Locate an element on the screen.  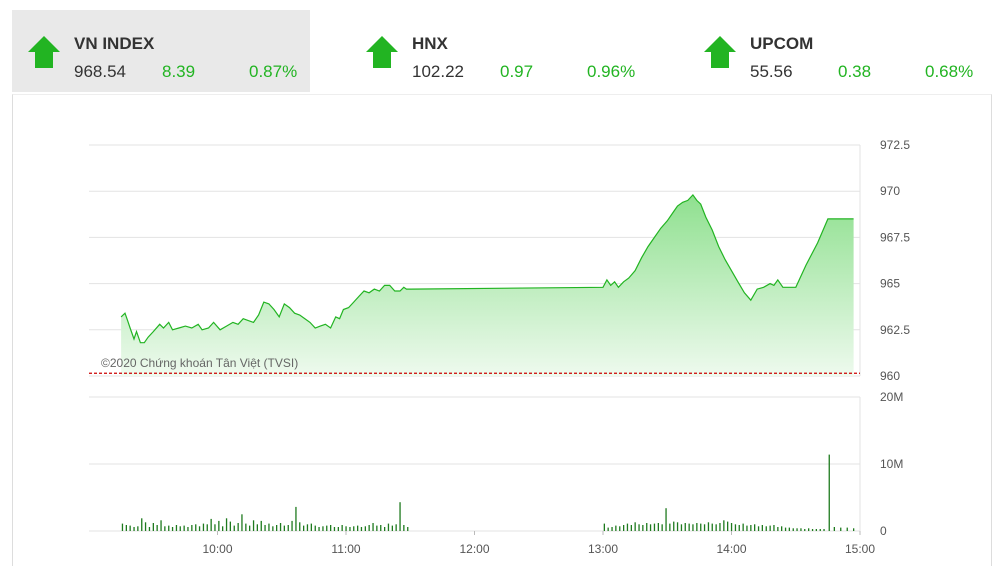
index-percent: 0.87% is located at coordinates (273, 71).